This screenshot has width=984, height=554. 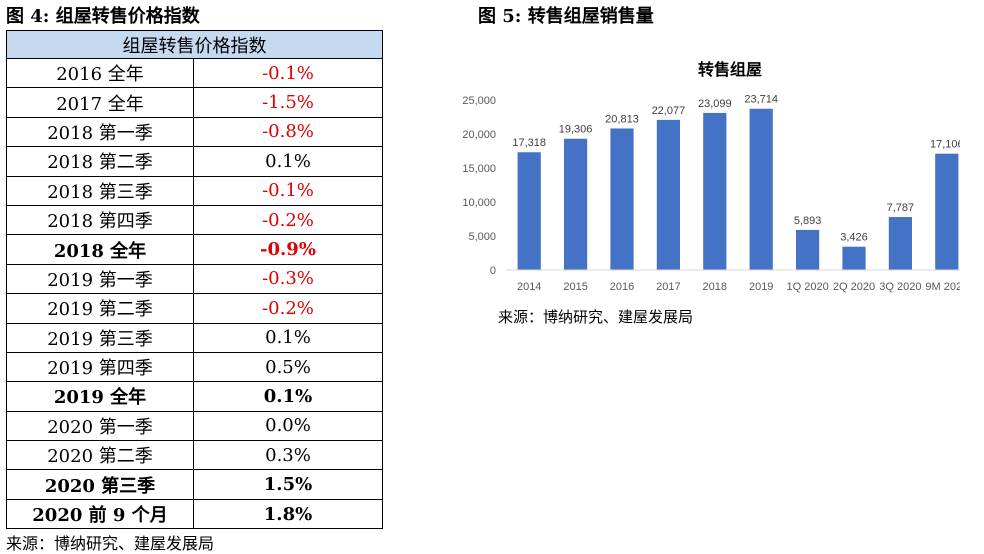 I want to click on table-row: 2018 全年 -0.9%, so click(x=194, y=249).